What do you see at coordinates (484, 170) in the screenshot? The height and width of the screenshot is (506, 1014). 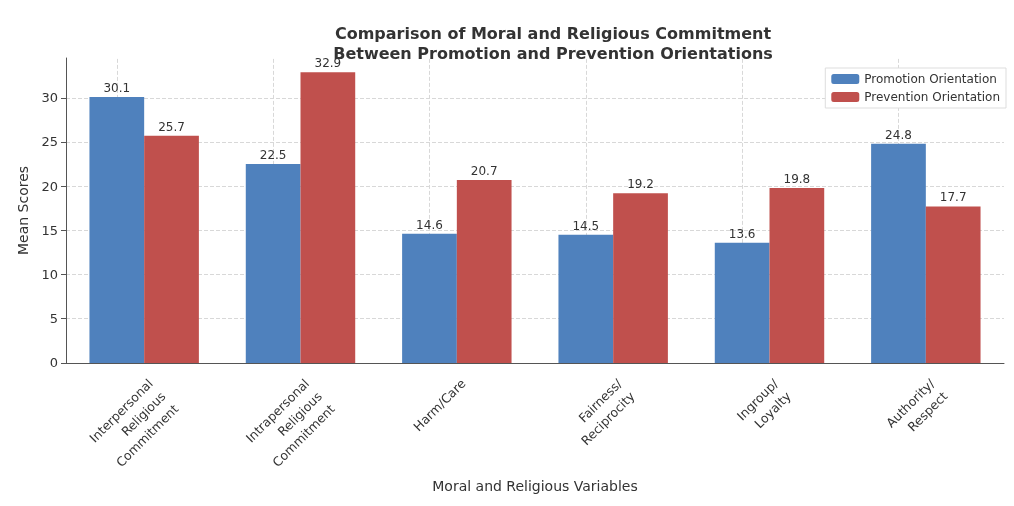 I see `data-label: 20.7` at bounding box center [484, 170].